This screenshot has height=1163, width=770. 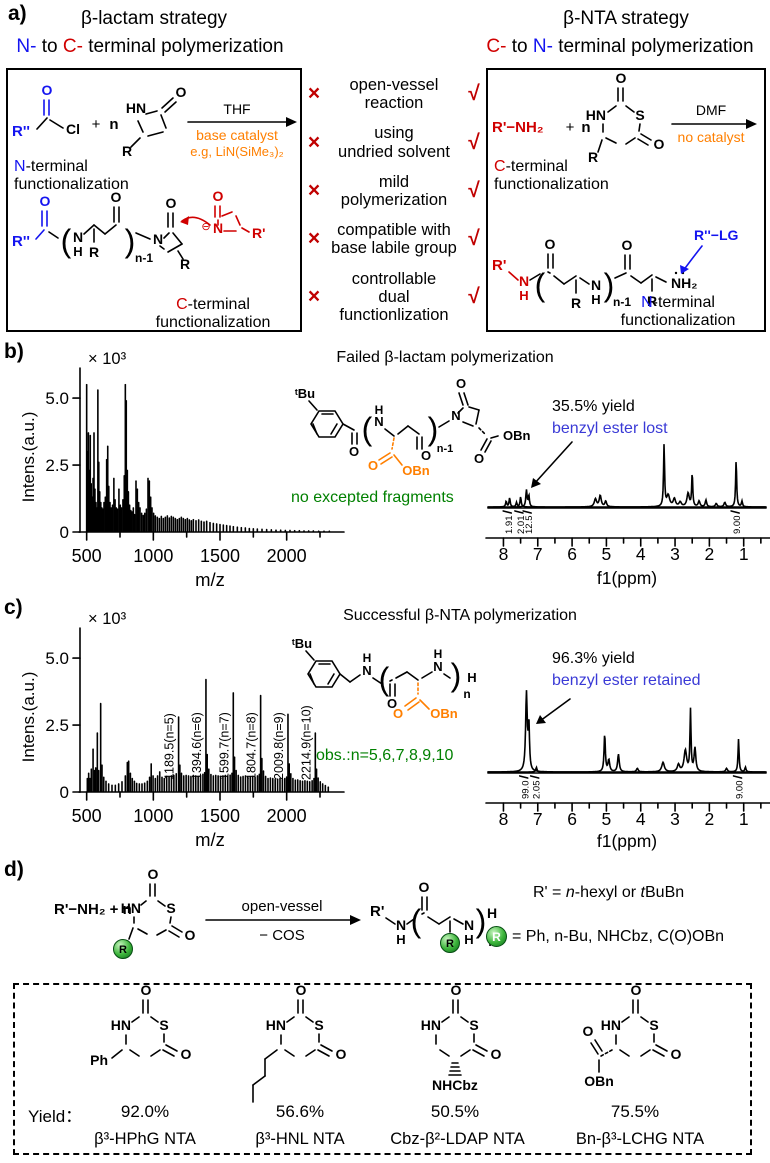 What do you see at coordinates (537, 790) in the screenshot?
I see `shape-text: 2.05` at bounding box center [537, 790].